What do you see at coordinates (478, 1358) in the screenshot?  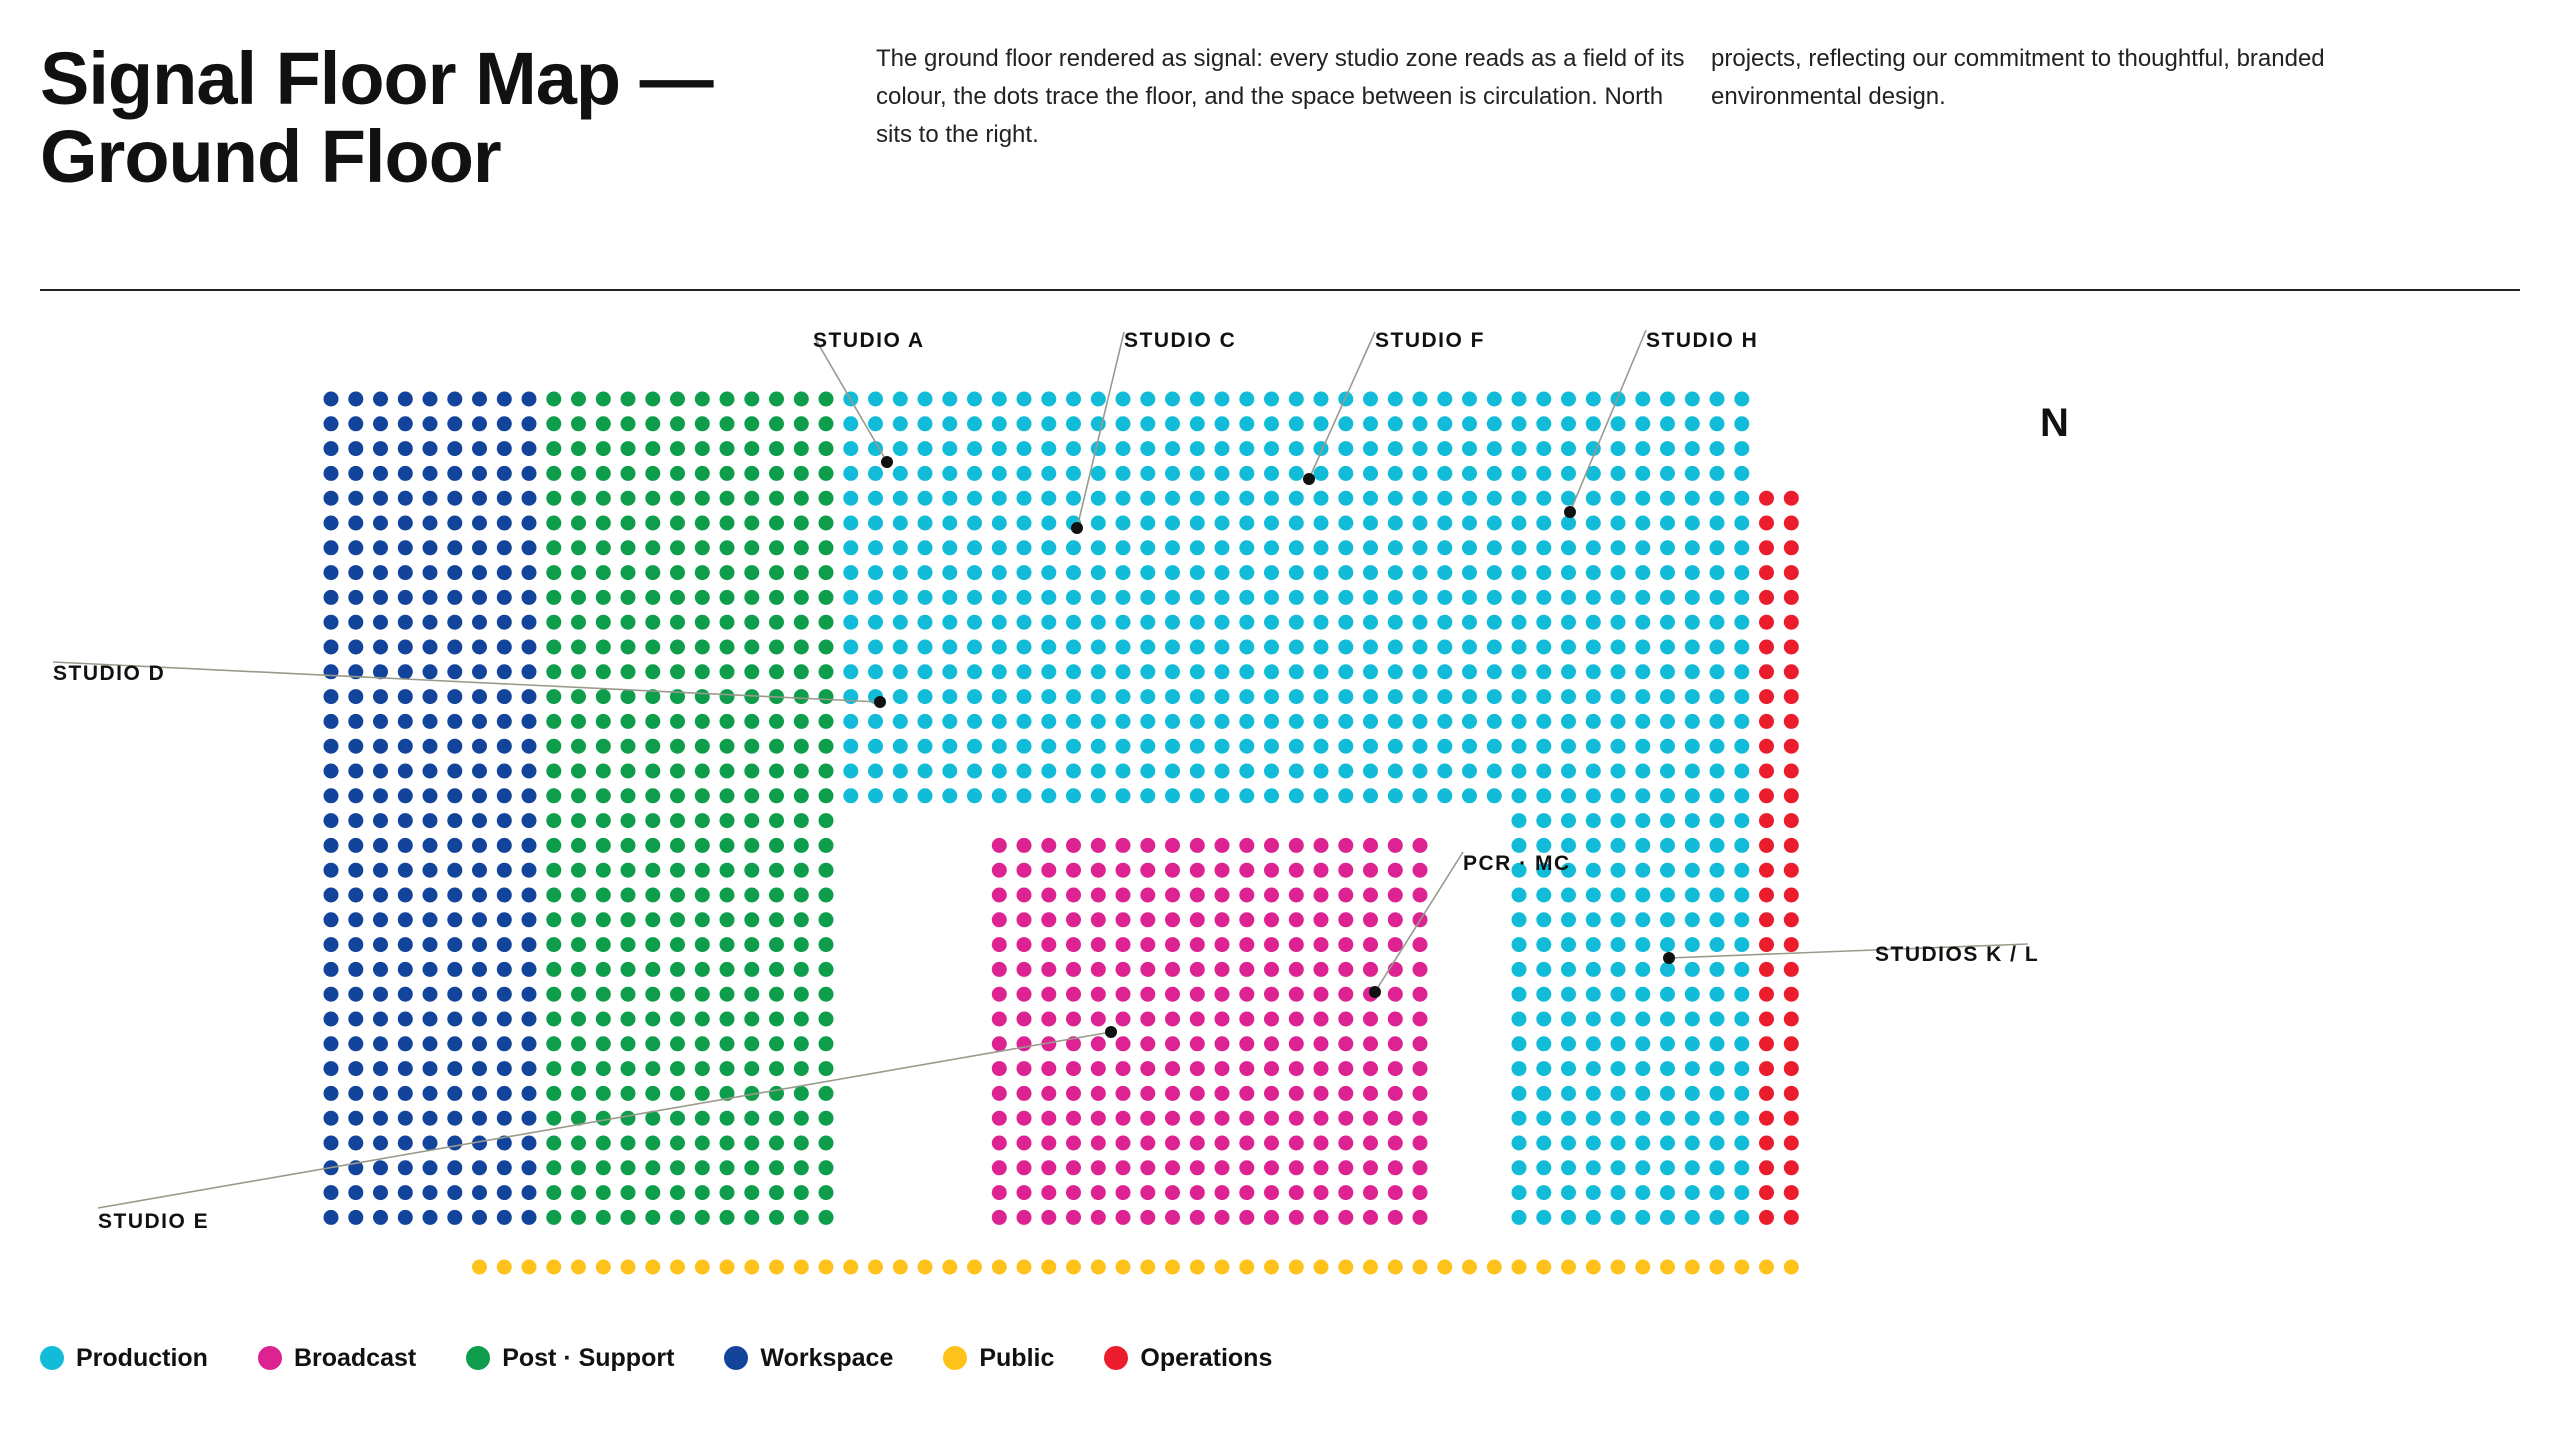 I see `legend-swatch-post-support` at bounding box center [478, 1358].